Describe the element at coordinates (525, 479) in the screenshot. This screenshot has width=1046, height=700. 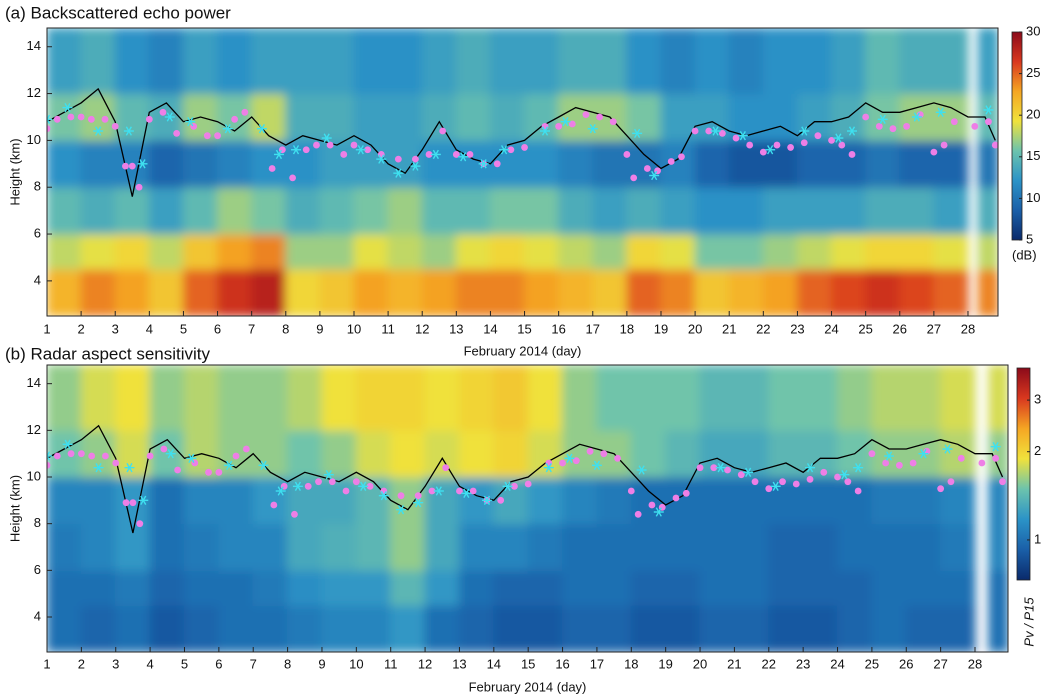
I see `tropopause-line` at that location.